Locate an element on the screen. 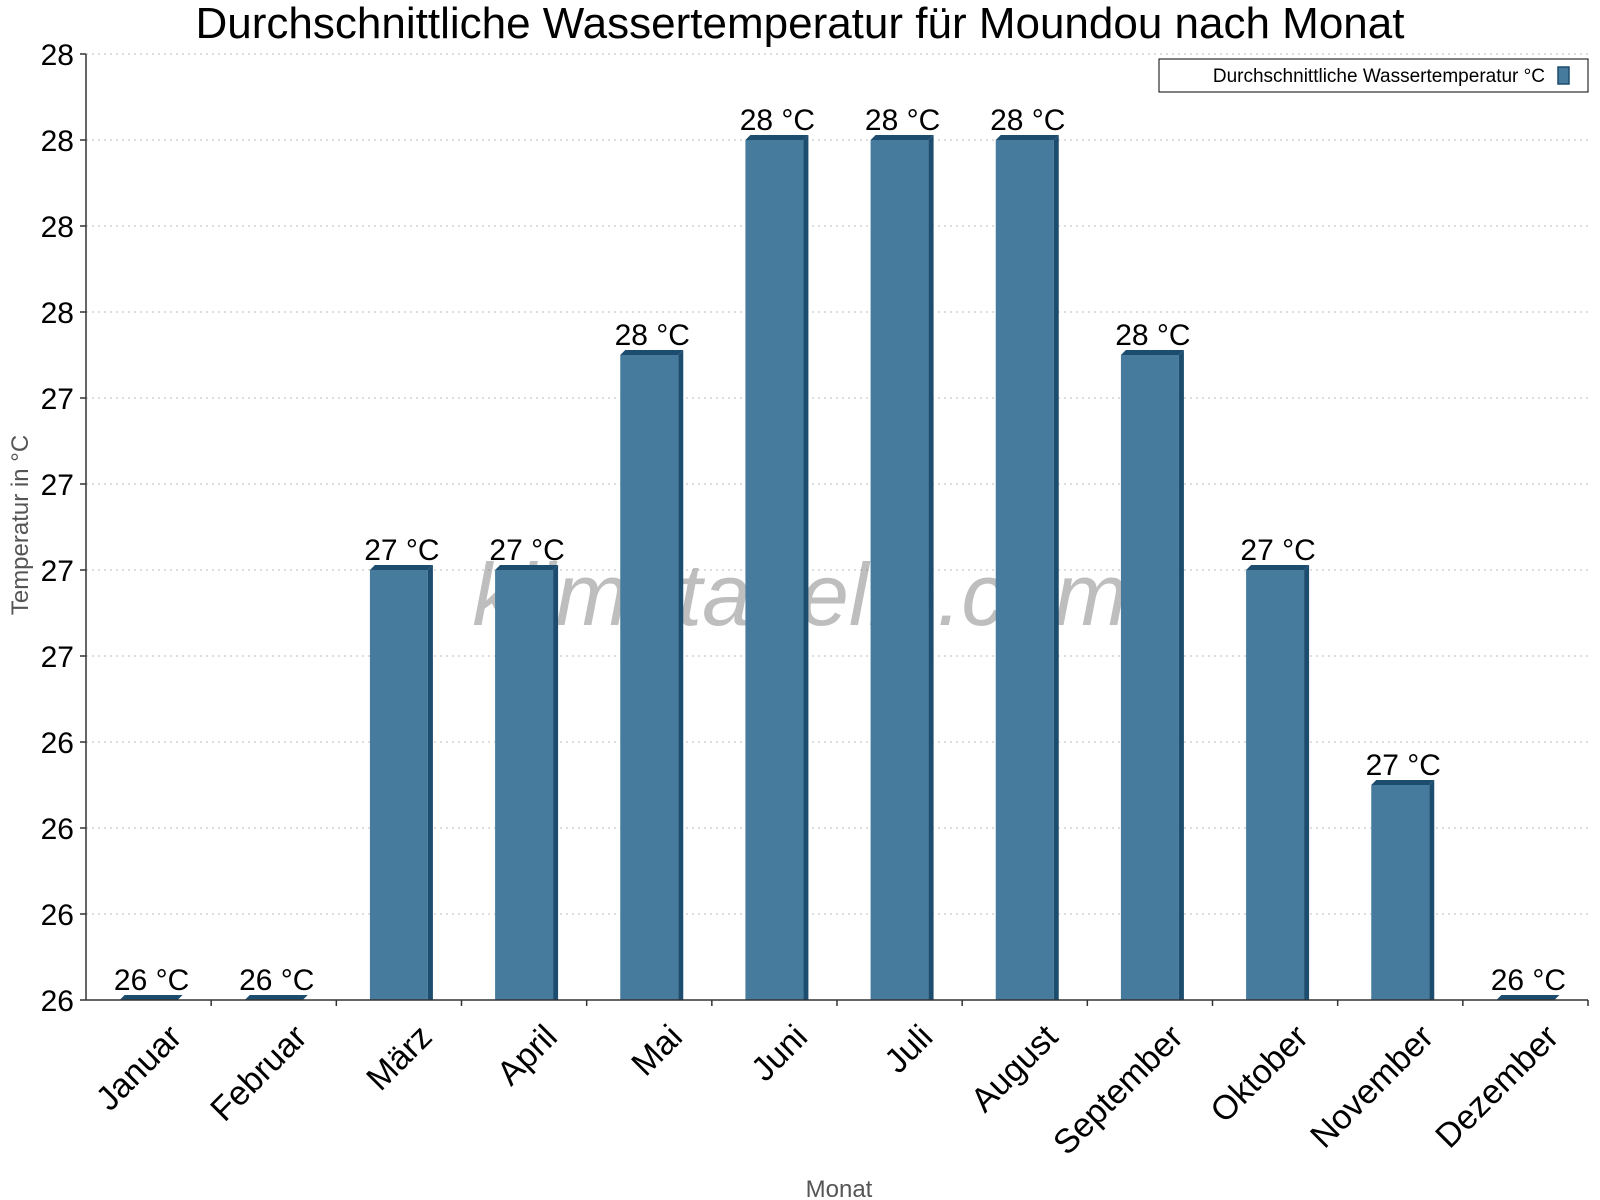  y-axis-ticks: 26 26 26 26 27 27 27 27 28 28 28 28 is located at coordinates (63, 528).